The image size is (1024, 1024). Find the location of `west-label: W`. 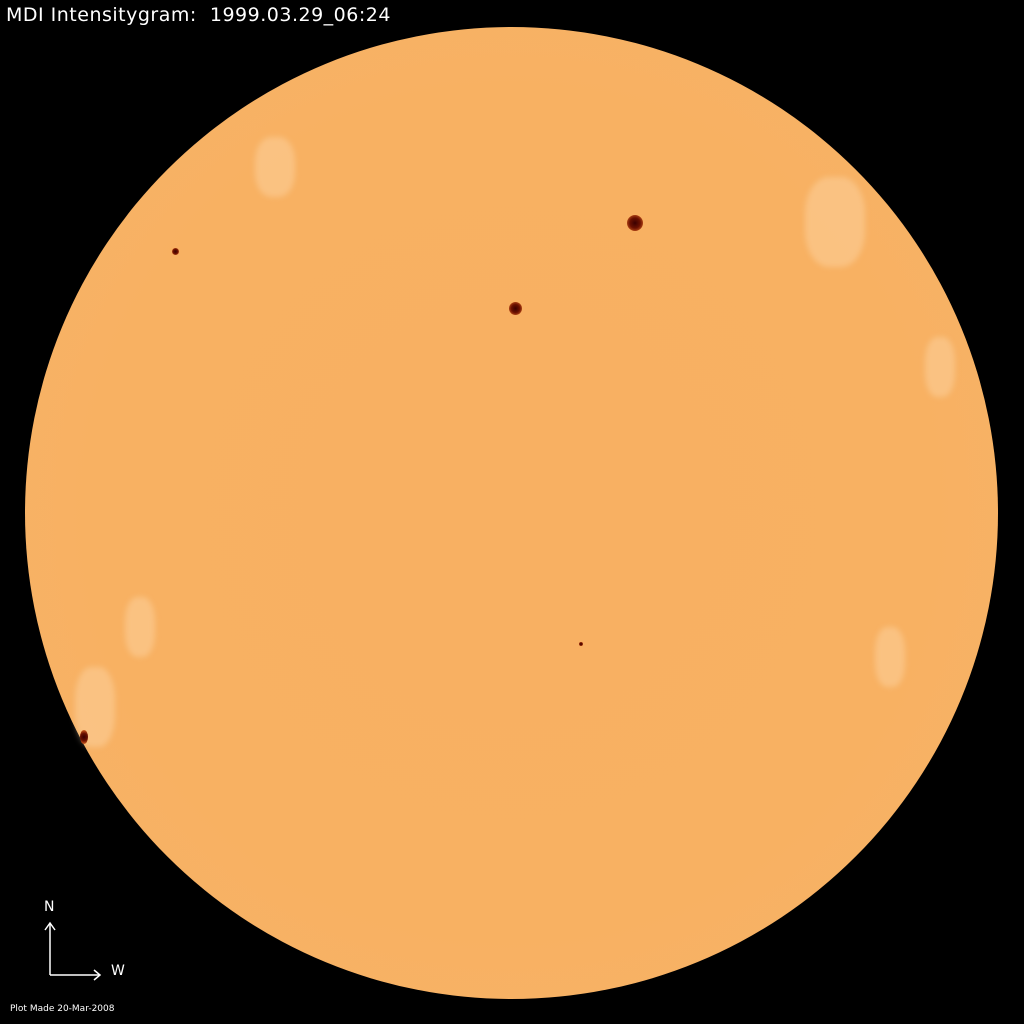

west-label: W is located at coordinates (118, 971).